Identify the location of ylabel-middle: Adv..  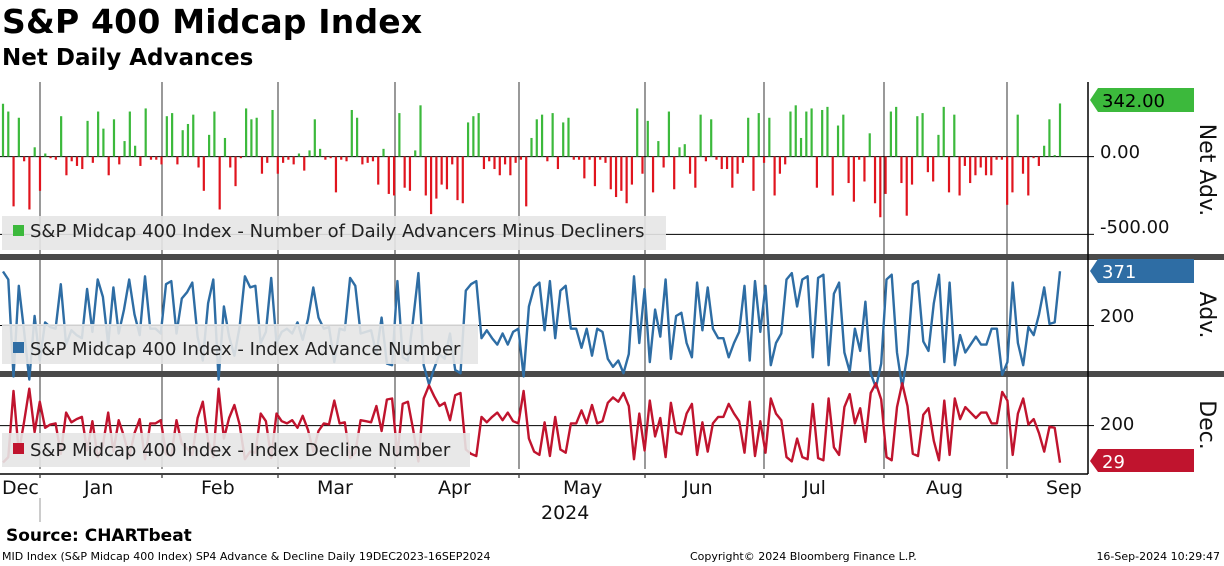
(1206, 315).